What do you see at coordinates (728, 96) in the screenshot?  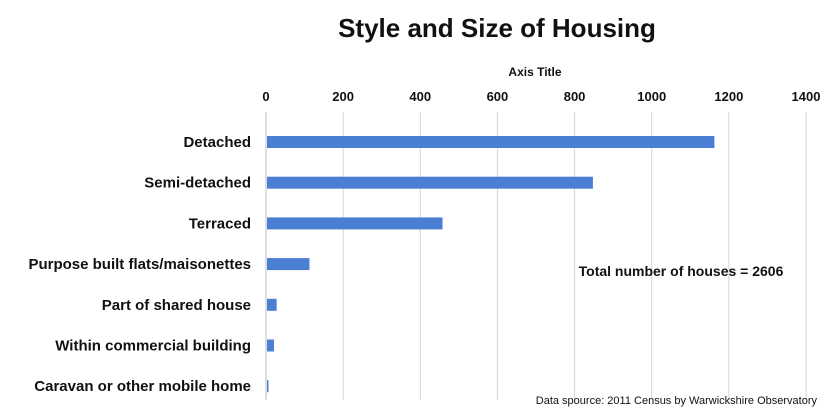 I see `x-tick-label-1200: 1200` at bounding box center [728, 96].